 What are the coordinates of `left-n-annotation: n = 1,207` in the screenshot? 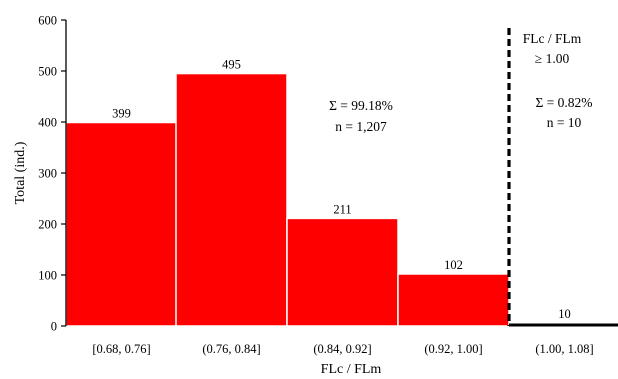 It's located at (361, 126).